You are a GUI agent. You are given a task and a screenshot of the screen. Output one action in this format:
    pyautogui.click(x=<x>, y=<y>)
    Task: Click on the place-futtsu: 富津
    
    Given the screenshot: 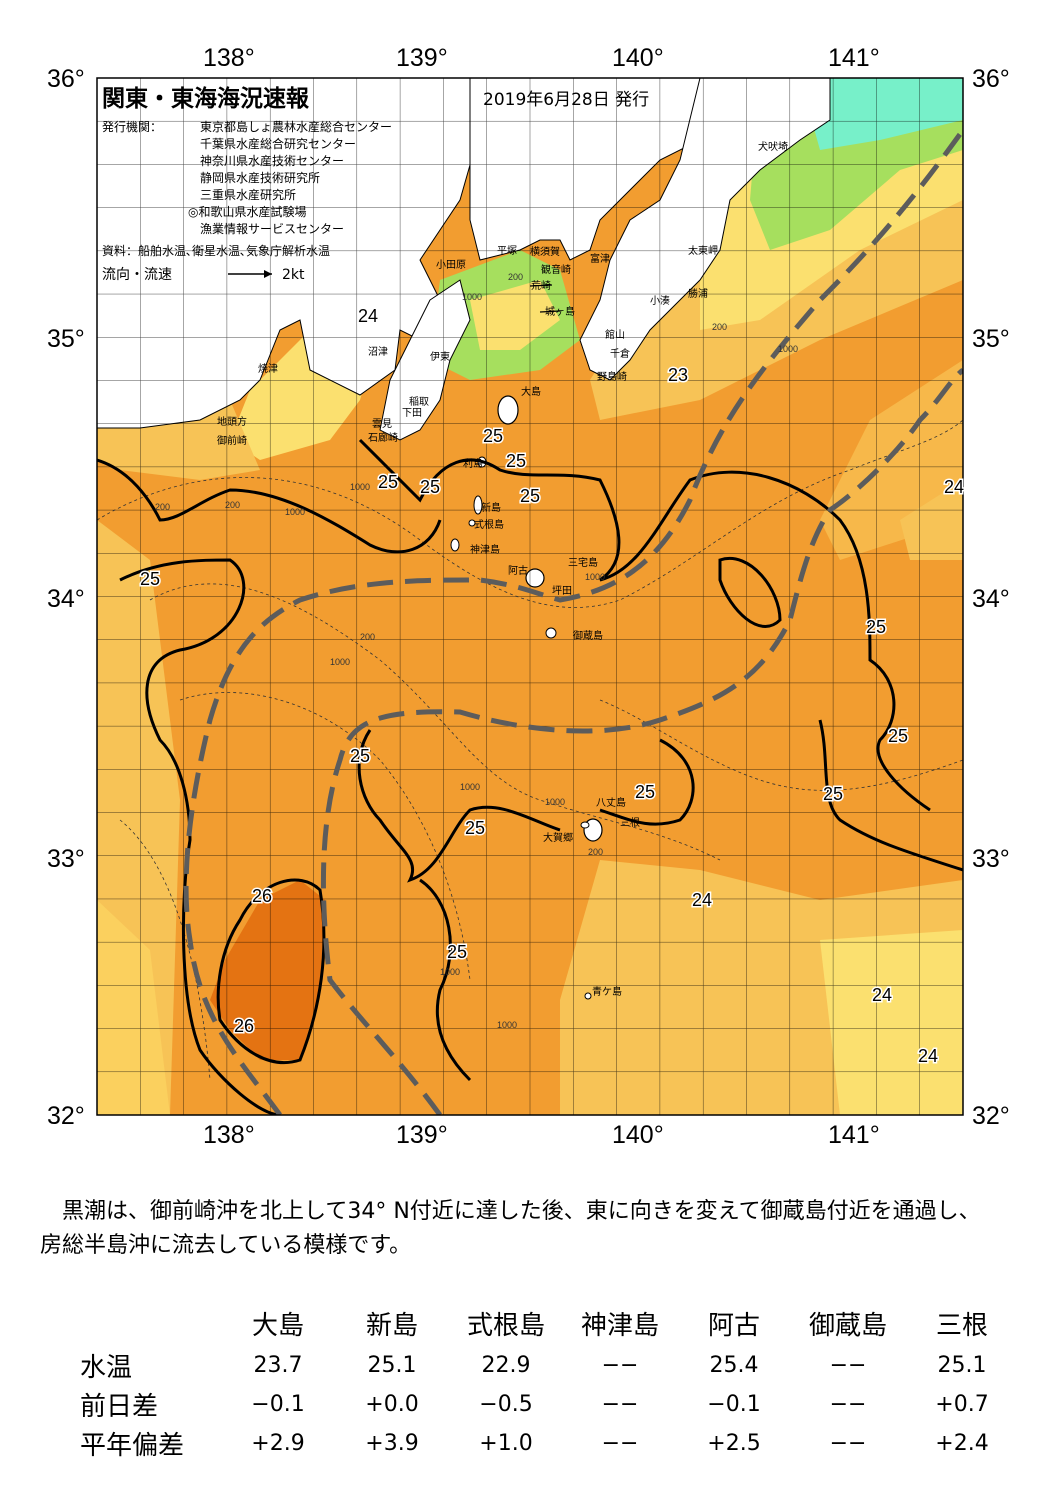 What is the action you would take?
    pyautogui.click(x=600, y=258)
    